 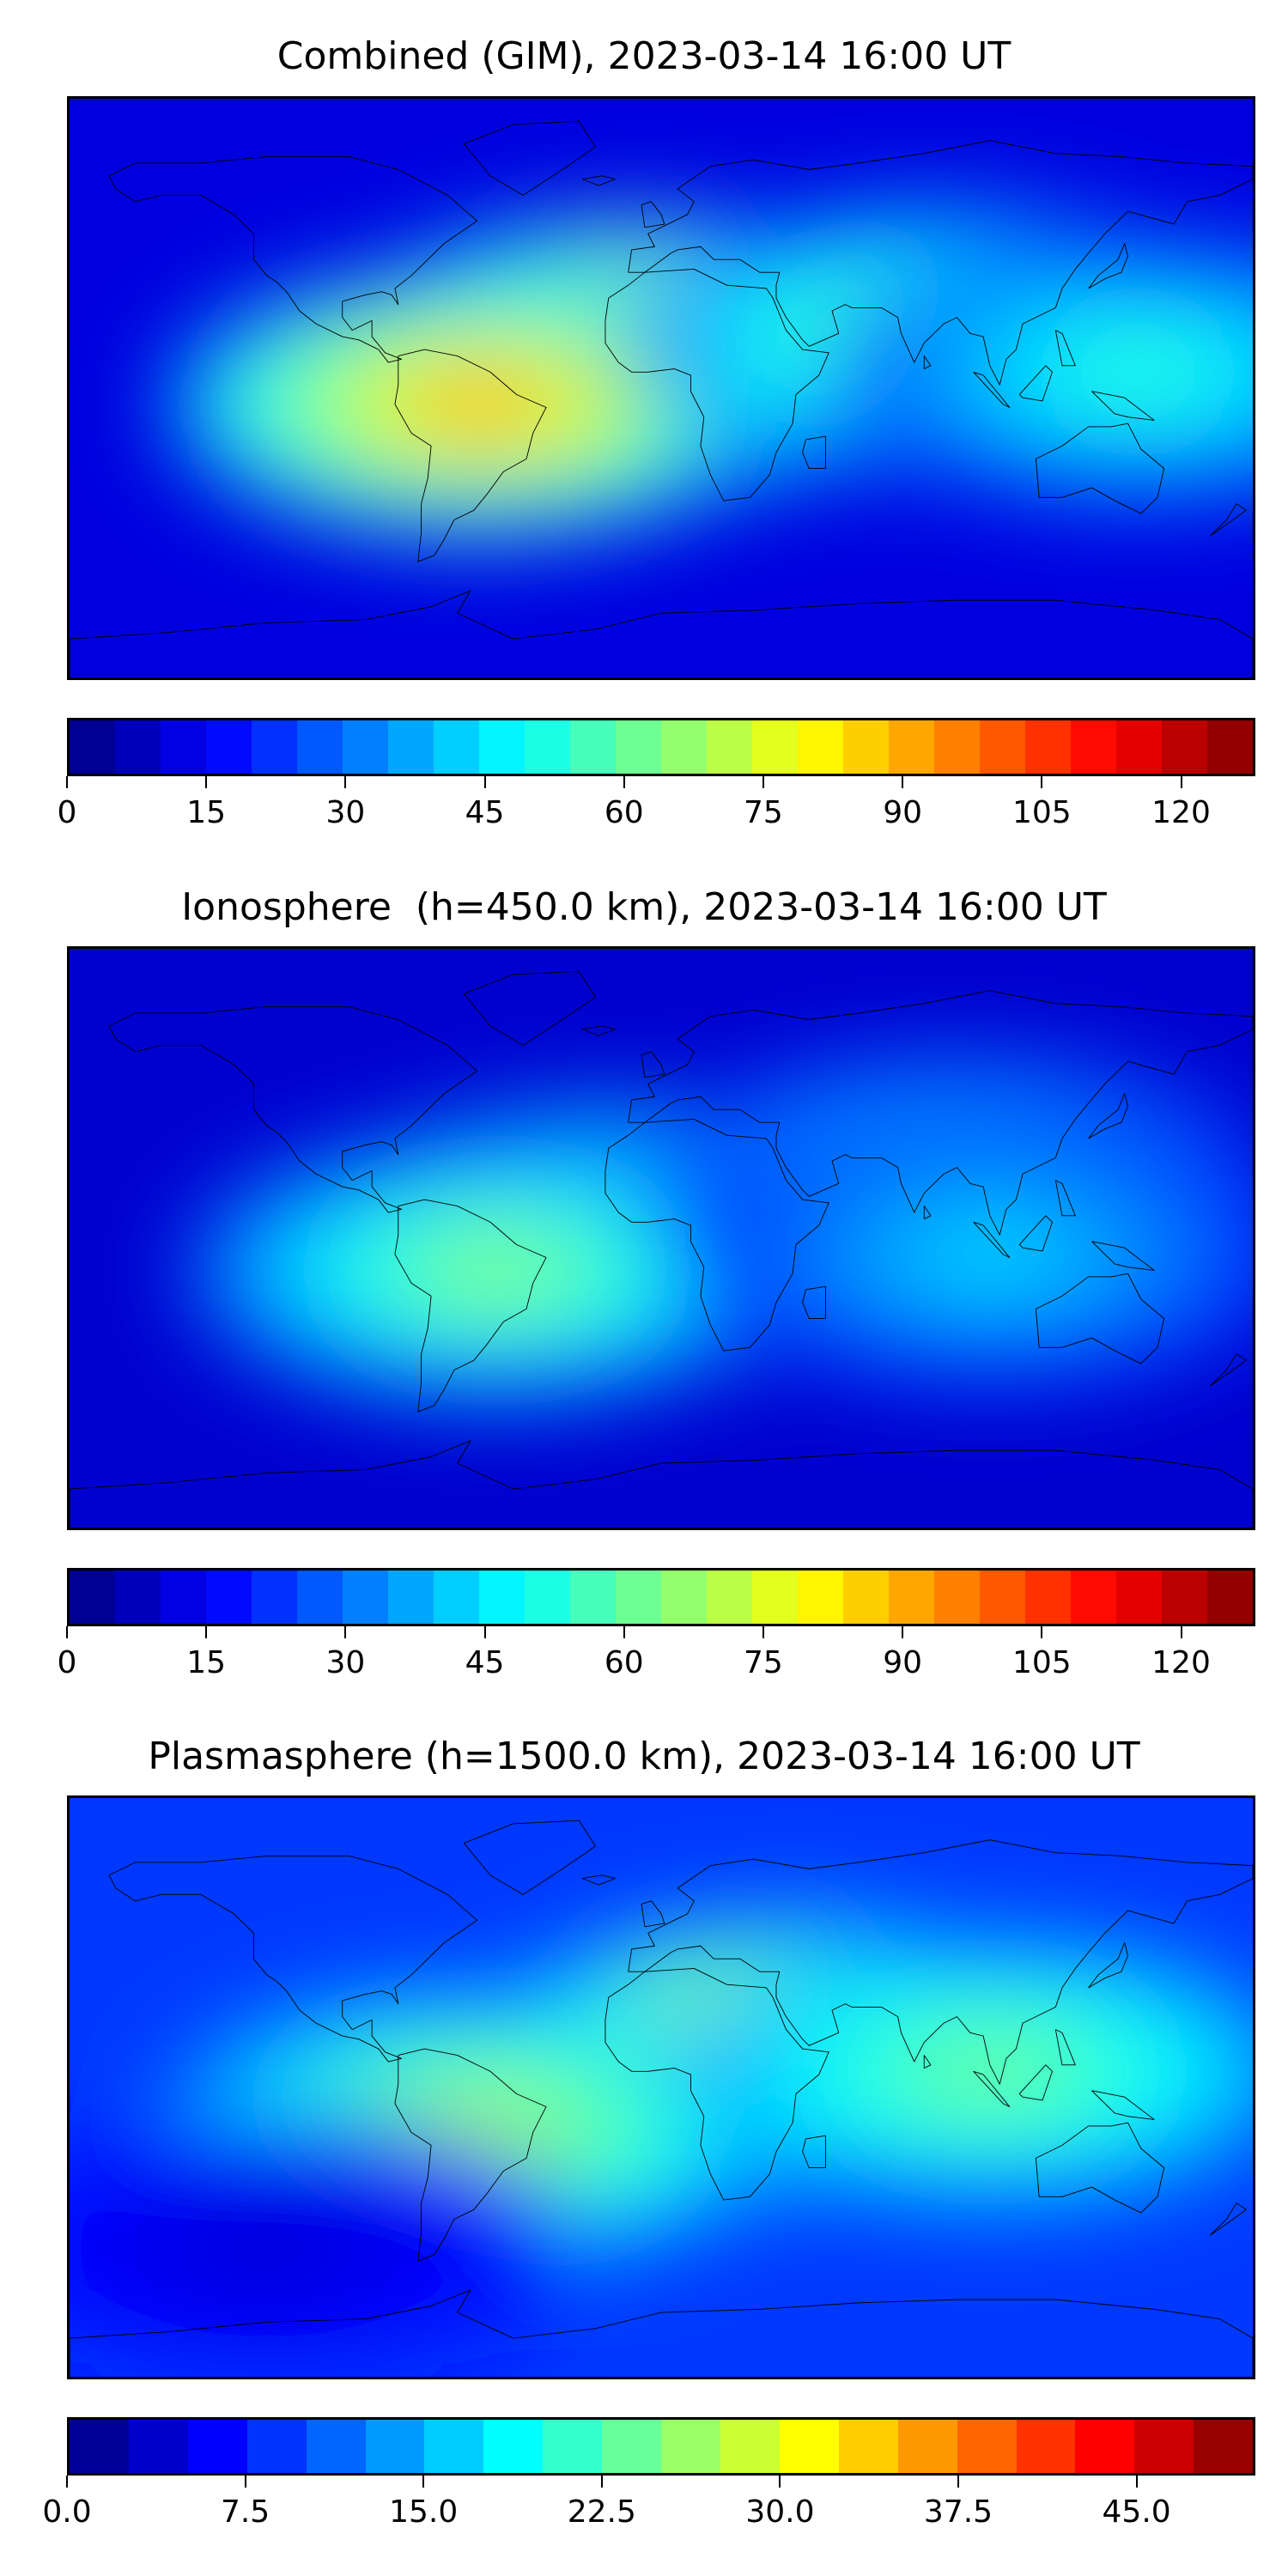 I want to click on asian-band-contour, so click(x=990, y=2071).